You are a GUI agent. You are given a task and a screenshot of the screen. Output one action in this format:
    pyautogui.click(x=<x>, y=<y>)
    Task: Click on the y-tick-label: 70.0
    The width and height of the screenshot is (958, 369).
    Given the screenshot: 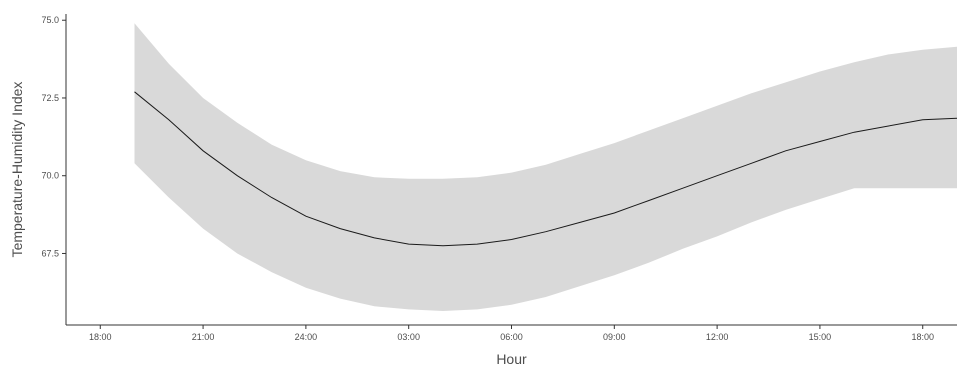 What is the action you would take?
    pyautogui.click(x=50, y=176)
    